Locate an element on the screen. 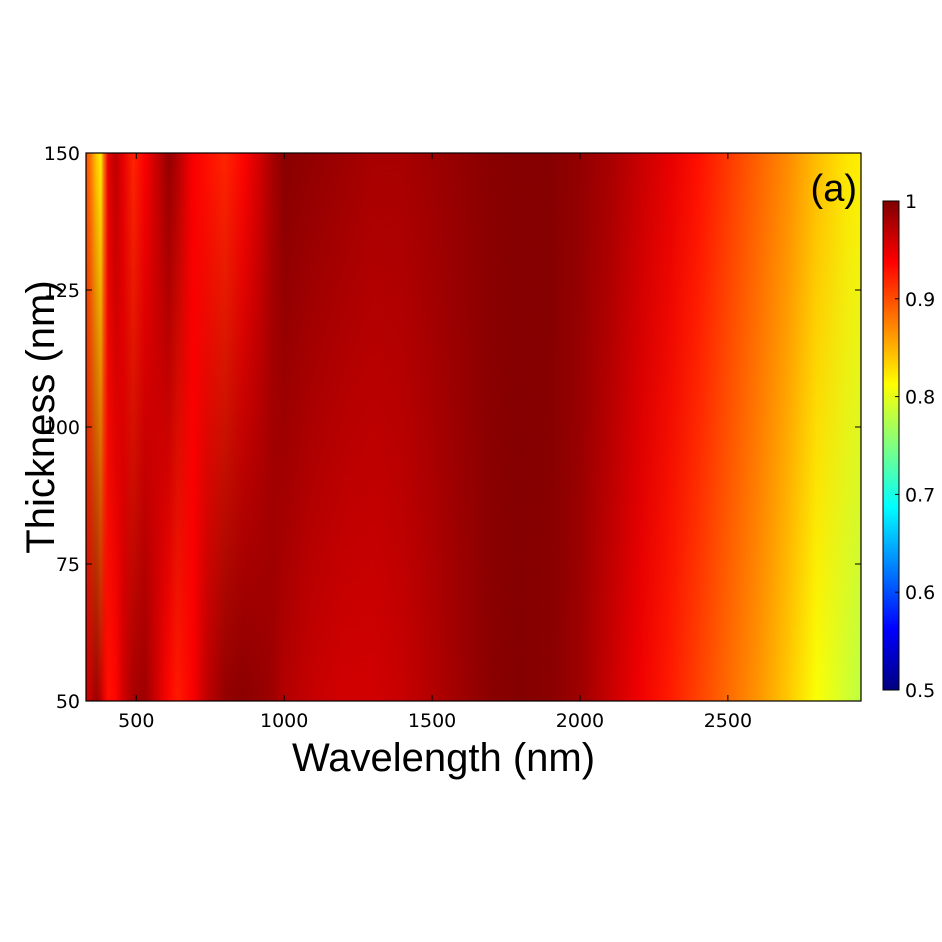  y-tick-label: 75 is located at coordinates (68, 565).